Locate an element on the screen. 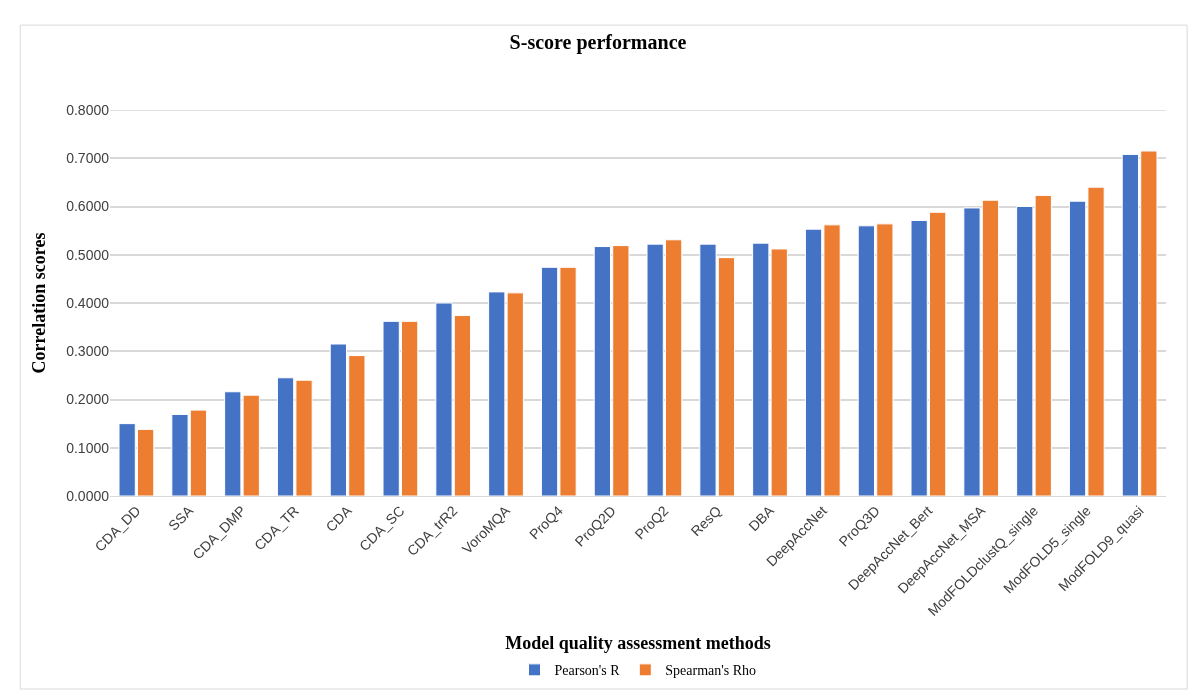 This screenshot has width=1196, height=698. y-tick-label: 0.0000 is located at coordinates (88, 495).